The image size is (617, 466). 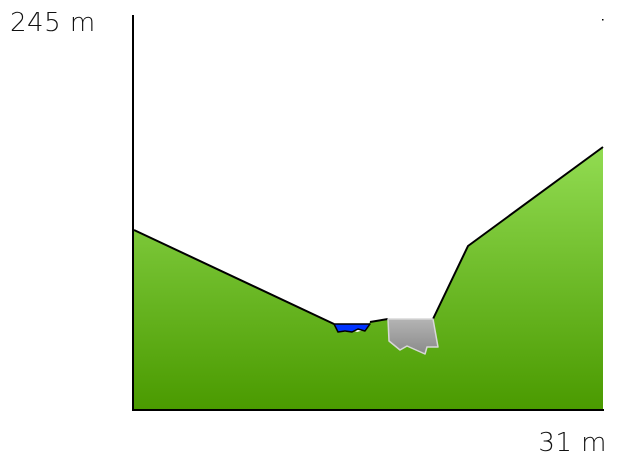 I want to click on water-channel, so click(x=352, y=328).